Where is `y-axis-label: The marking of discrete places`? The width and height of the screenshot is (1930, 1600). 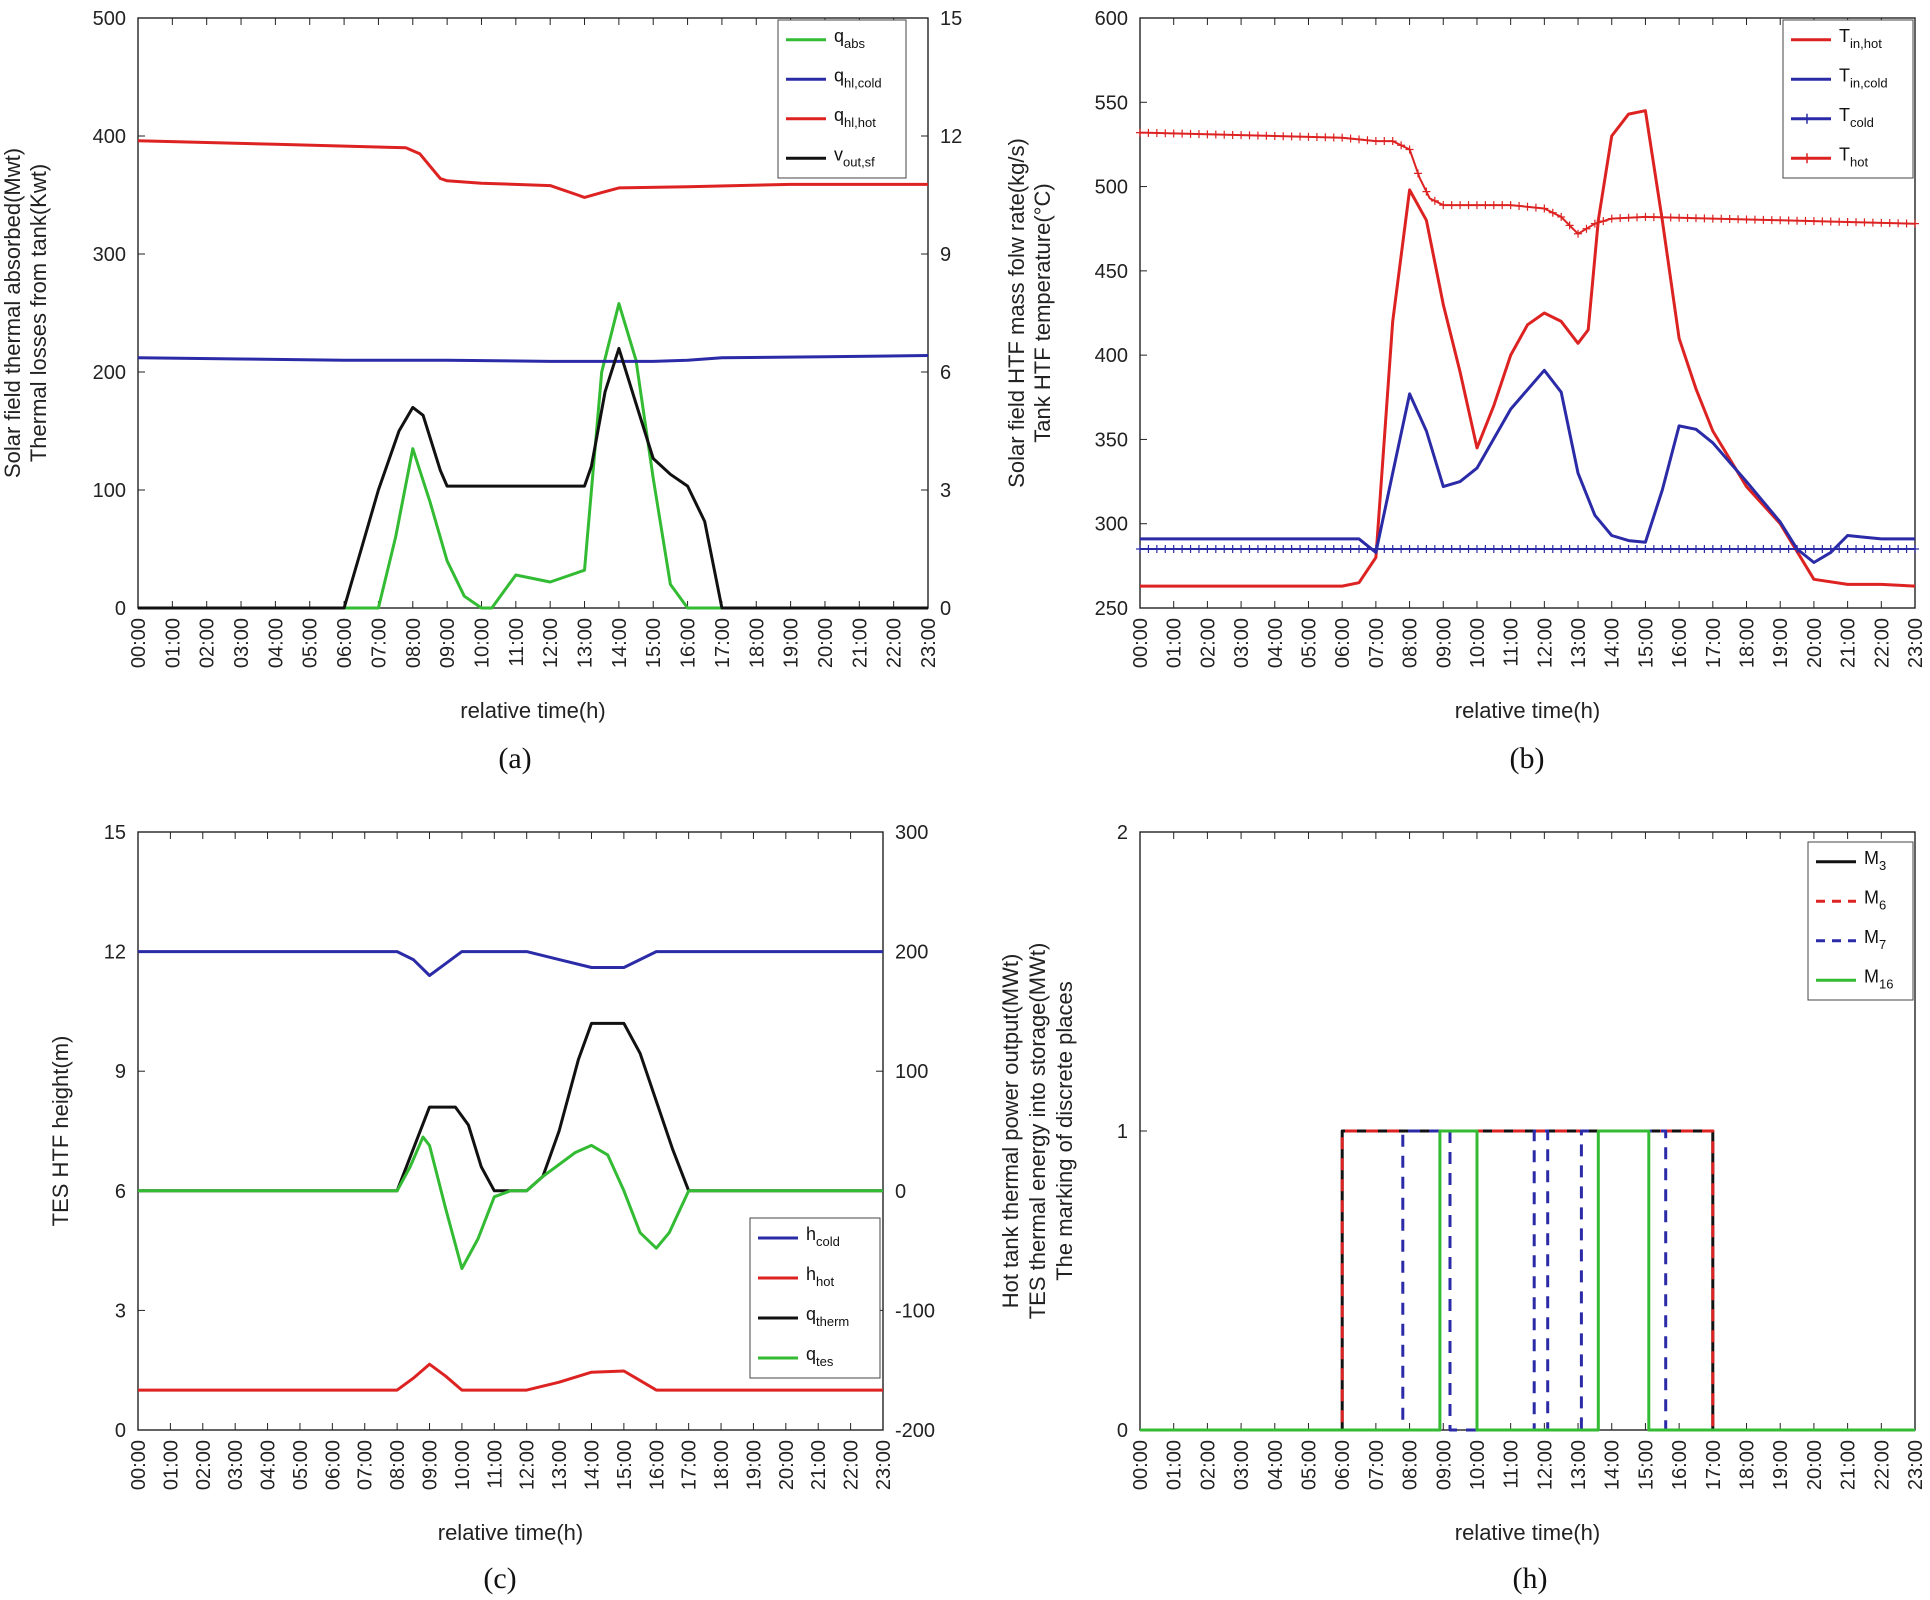 y-axis-label: The marking of discrete places is located at coordinates (1064, 1131).